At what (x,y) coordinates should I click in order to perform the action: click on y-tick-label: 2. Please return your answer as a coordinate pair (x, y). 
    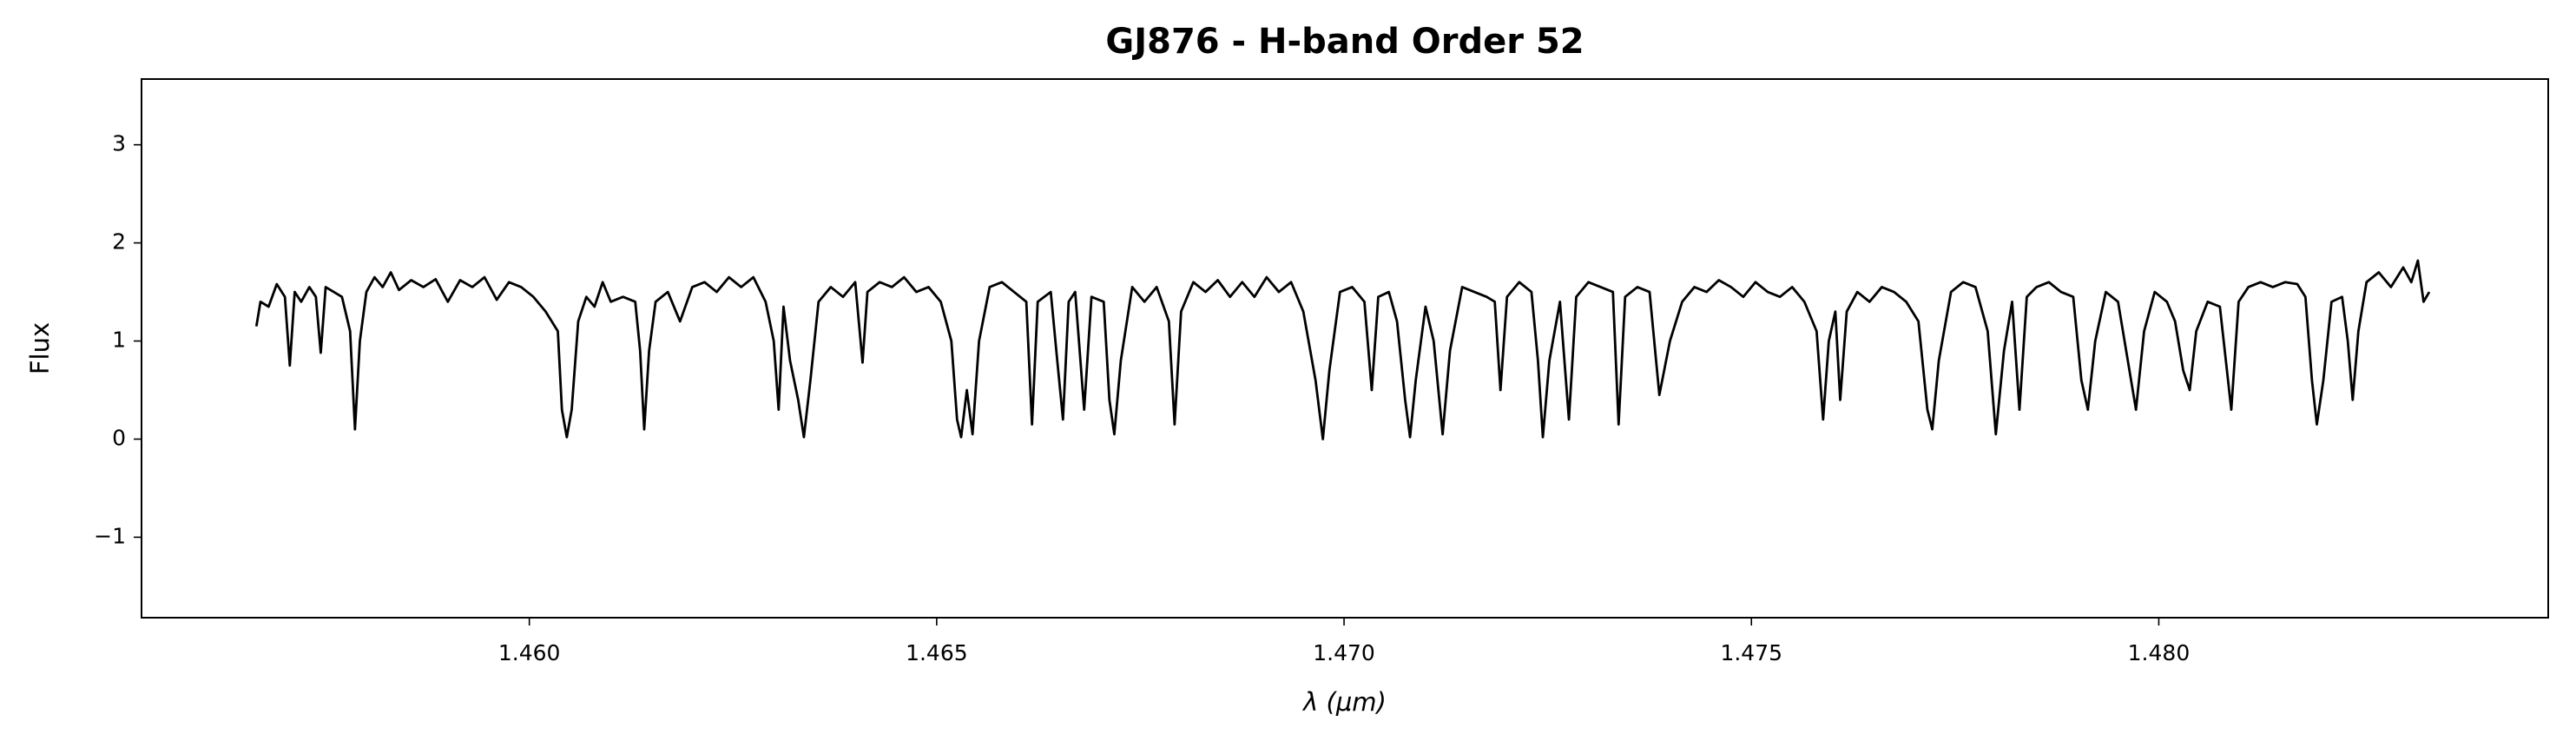
    Looking at the image, I should click on (119, 242).